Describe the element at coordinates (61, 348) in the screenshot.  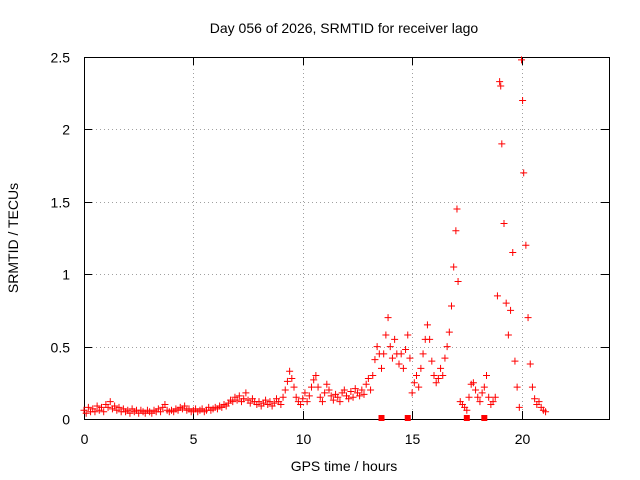
I see `y-tick-label: 0.5` at that location.